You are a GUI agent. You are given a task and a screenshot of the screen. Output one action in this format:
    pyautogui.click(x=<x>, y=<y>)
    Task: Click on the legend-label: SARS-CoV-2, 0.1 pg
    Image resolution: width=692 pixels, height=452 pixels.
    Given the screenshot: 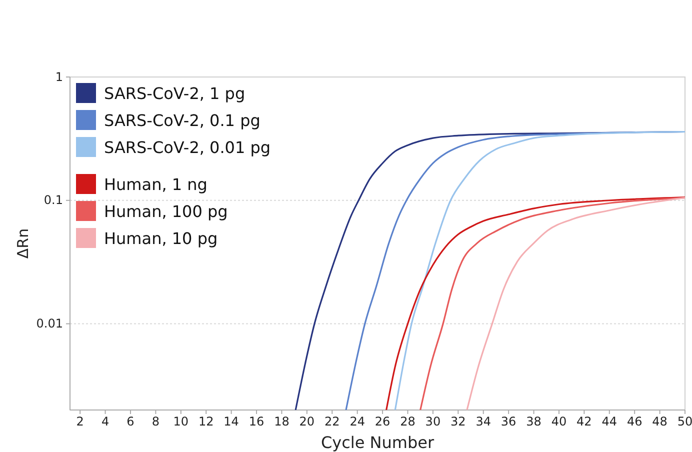 What is the action you would take?
    pyautogui.click(x=182, y=120)
    